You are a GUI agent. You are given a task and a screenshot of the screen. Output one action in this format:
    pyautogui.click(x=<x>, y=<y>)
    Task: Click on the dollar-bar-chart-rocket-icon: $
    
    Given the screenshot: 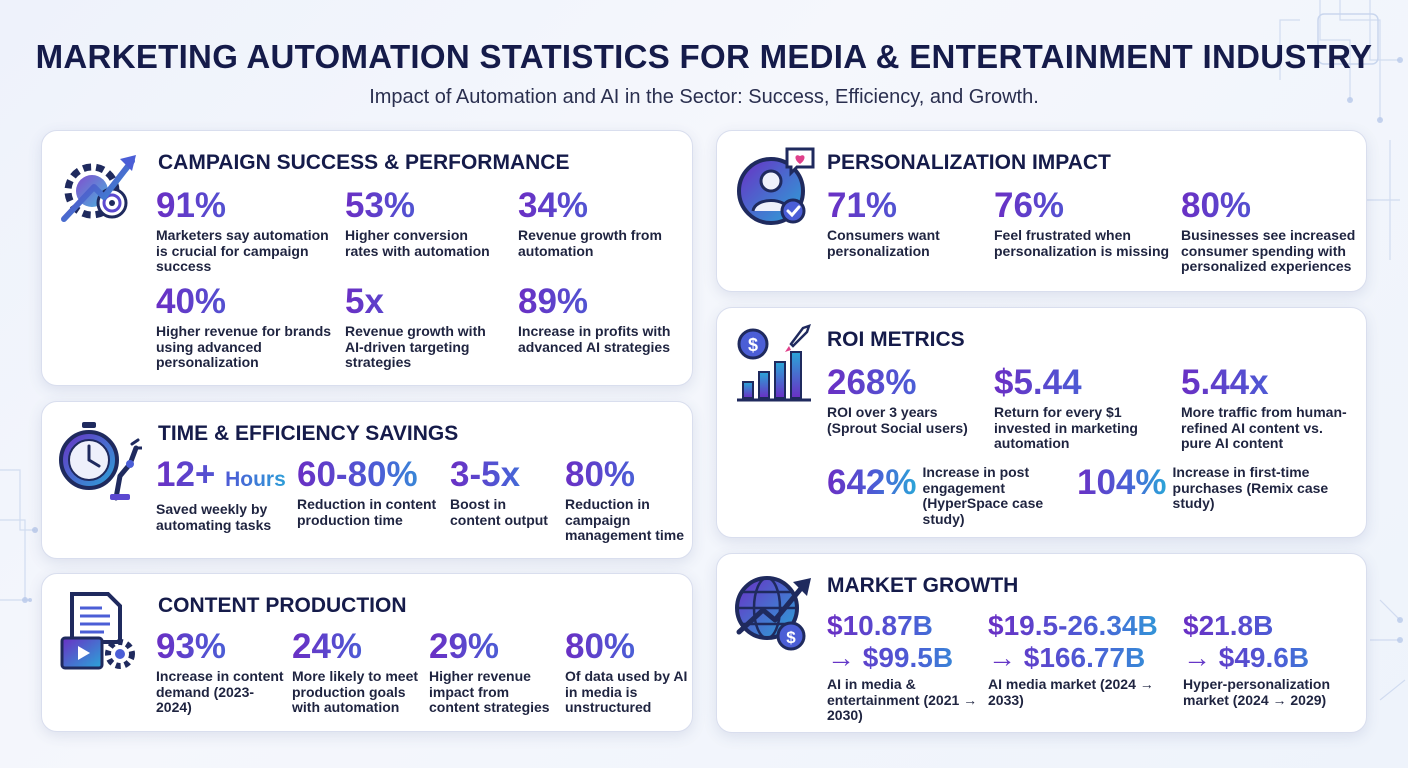 What is the action you would take?
    pyautogui.click(x=774, y=363)
    